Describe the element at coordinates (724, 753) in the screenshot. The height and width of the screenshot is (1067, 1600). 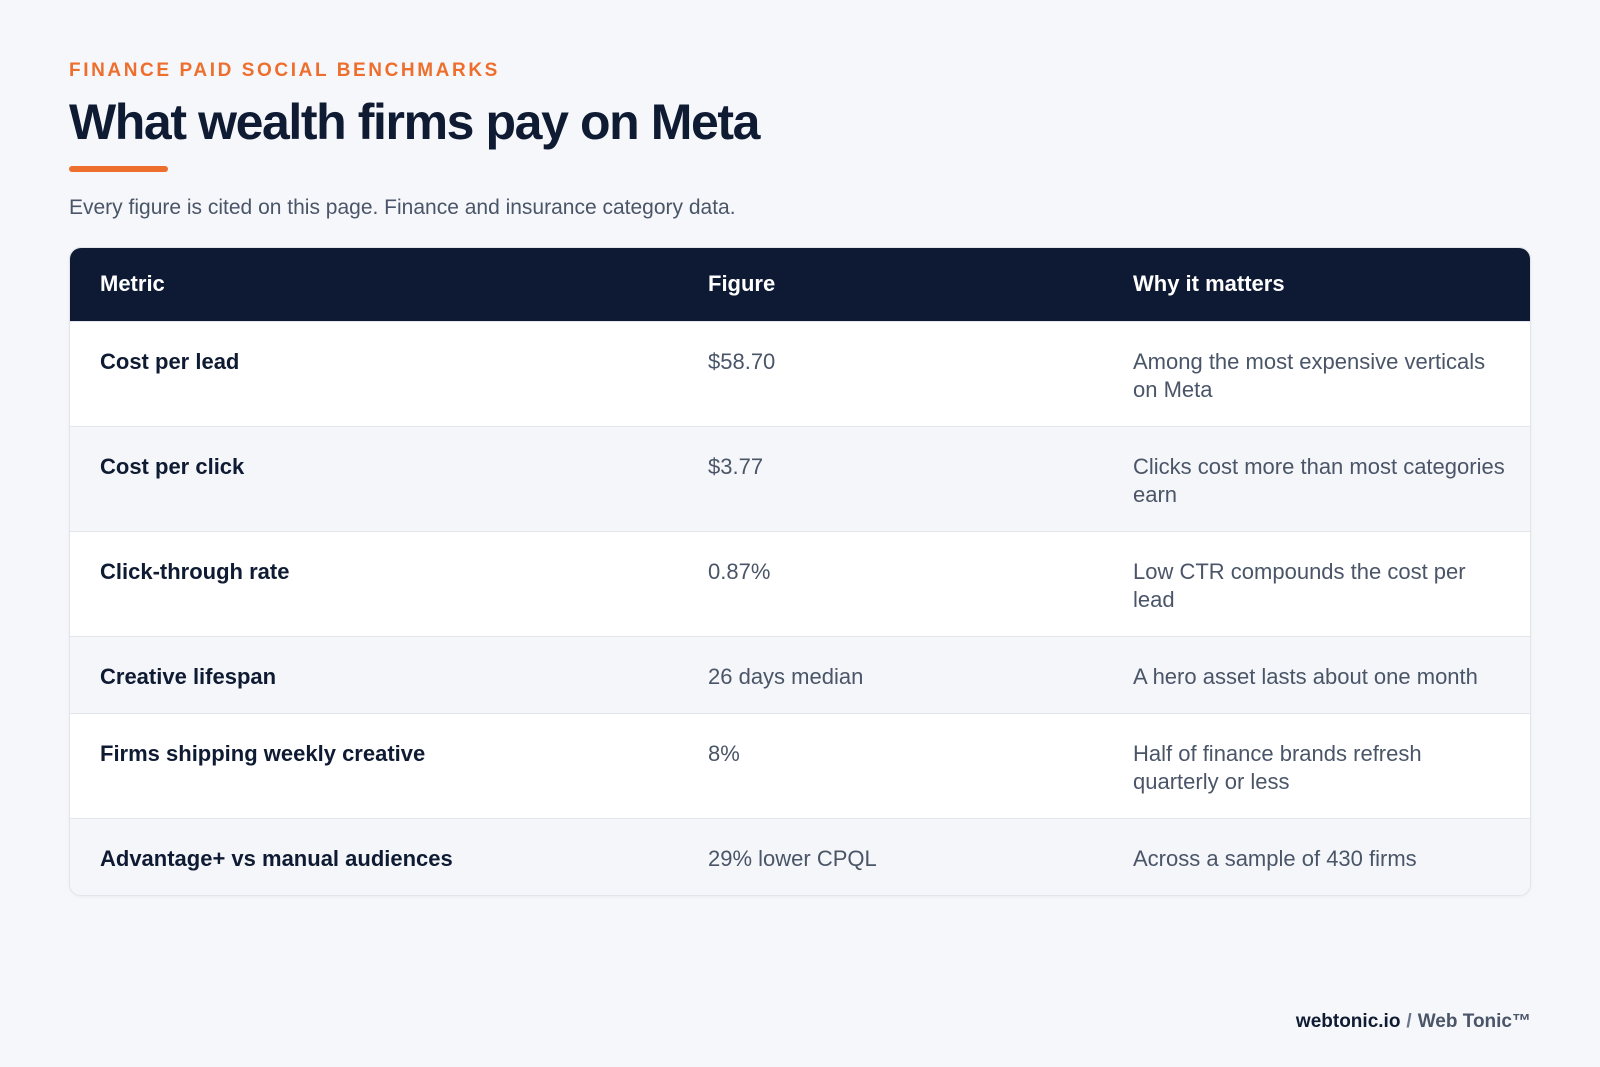
I see `figure-cell: 8%` at that location.